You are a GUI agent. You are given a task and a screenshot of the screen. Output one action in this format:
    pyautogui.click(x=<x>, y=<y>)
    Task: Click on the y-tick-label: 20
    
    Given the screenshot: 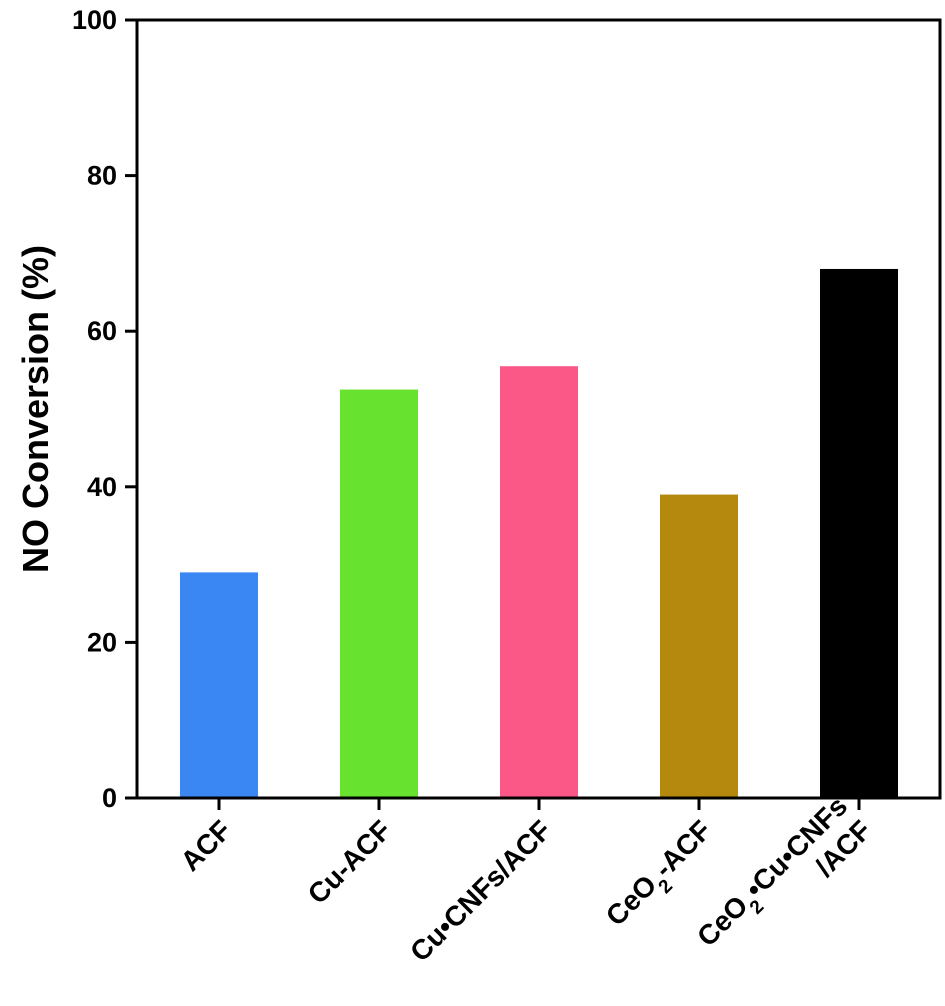 What is the action you would take?
    pyautogui.click(x=102, y=642)
    